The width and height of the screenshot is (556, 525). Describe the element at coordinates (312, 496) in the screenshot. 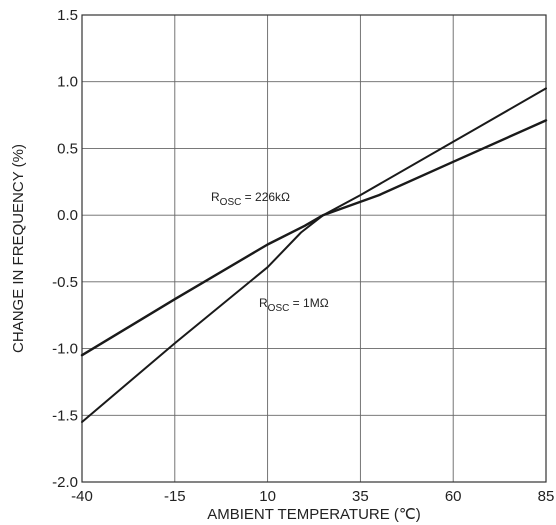

I see `x-tick-labels: -40 -15 10 35 60 85` at that location.